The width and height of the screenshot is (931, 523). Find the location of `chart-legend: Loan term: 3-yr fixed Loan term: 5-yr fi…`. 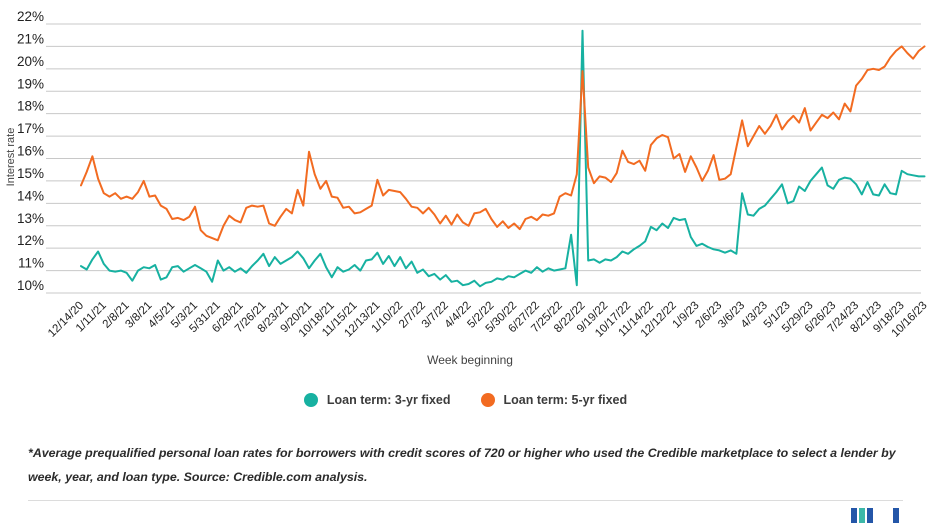

chart-legend: Loan term: 3-yr fixed Loan term: 5-yr fi… is located at coordinates (465, 400).